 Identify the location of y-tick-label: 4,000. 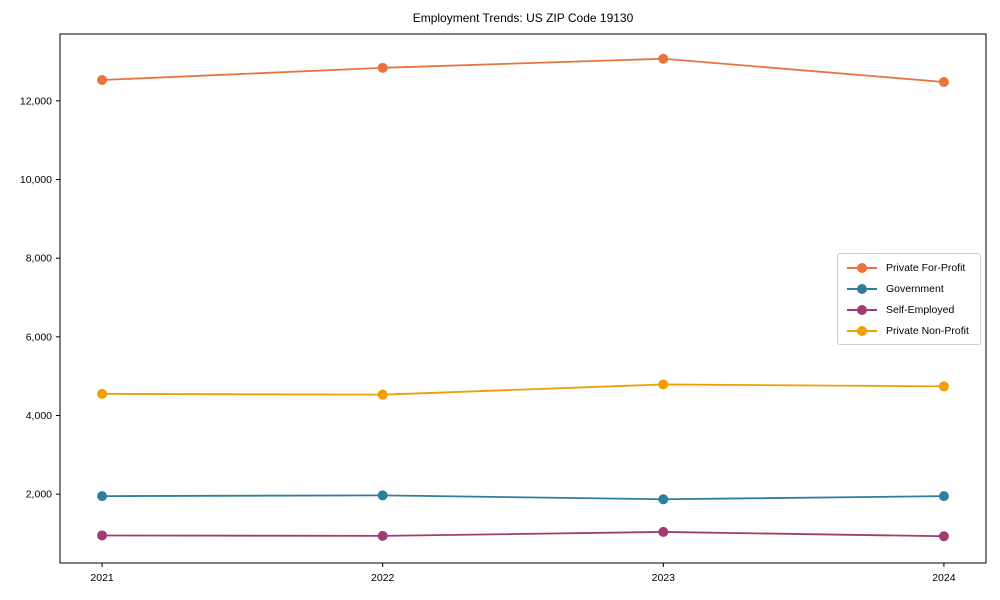
(39, 416).